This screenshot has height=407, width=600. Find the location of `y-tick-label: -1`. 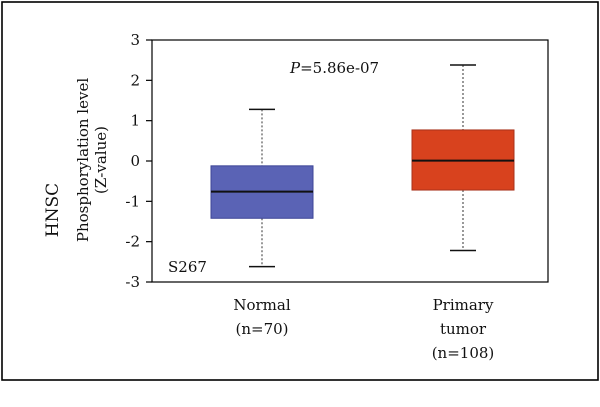

y-tick-label: -1 is located at coordinates (132, 201).